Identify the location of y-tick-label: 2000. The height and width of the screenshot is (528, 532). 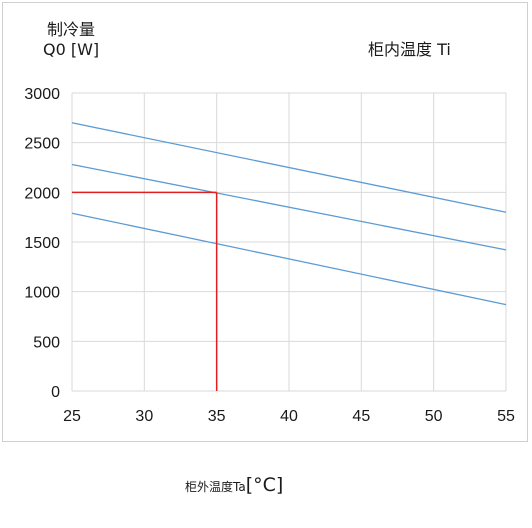
(42, 193).